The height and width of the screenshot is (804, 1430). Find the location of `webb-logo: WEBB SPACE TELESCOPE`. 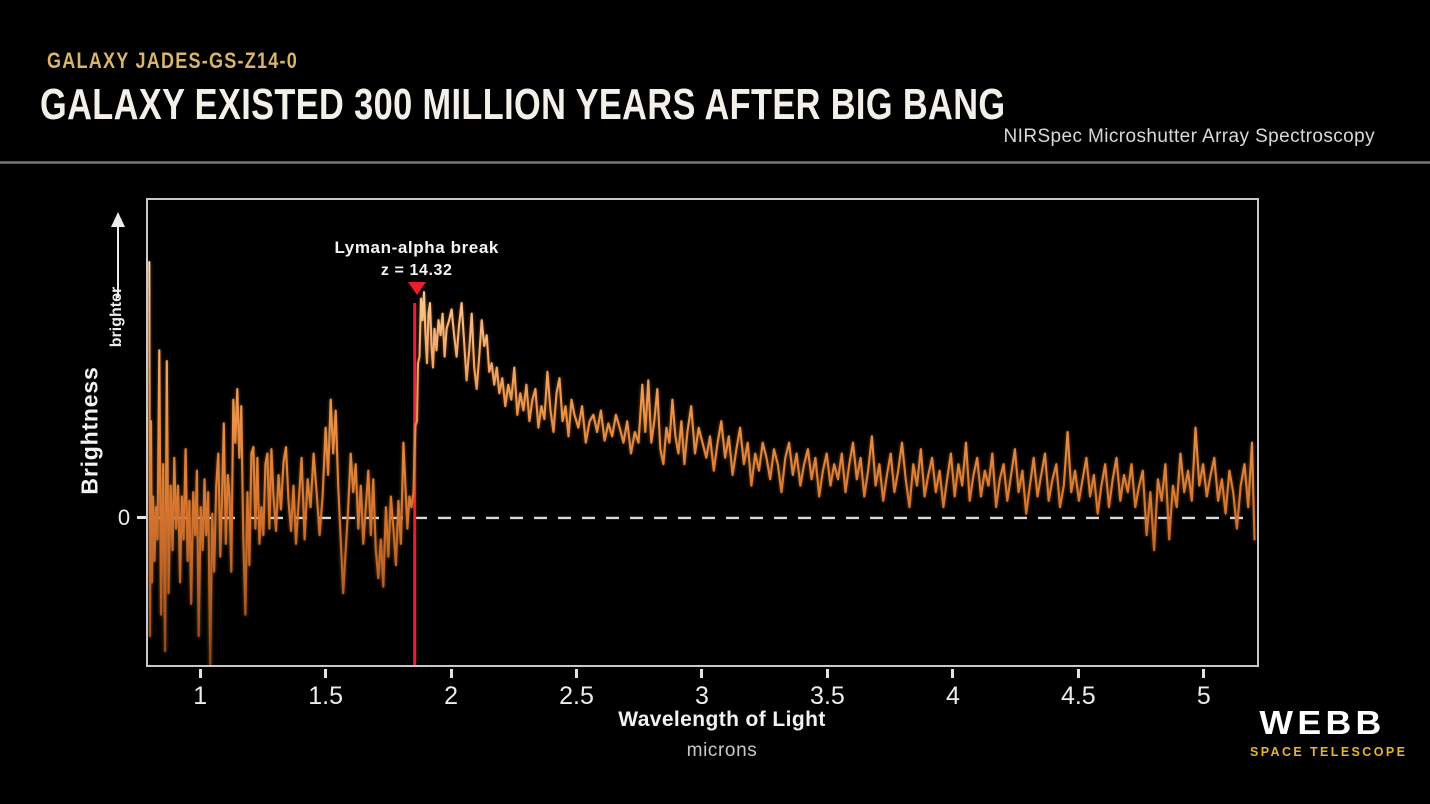

webb-logo: WEBB SPACE TELESCOPE is located at coordinates (1329, 731).